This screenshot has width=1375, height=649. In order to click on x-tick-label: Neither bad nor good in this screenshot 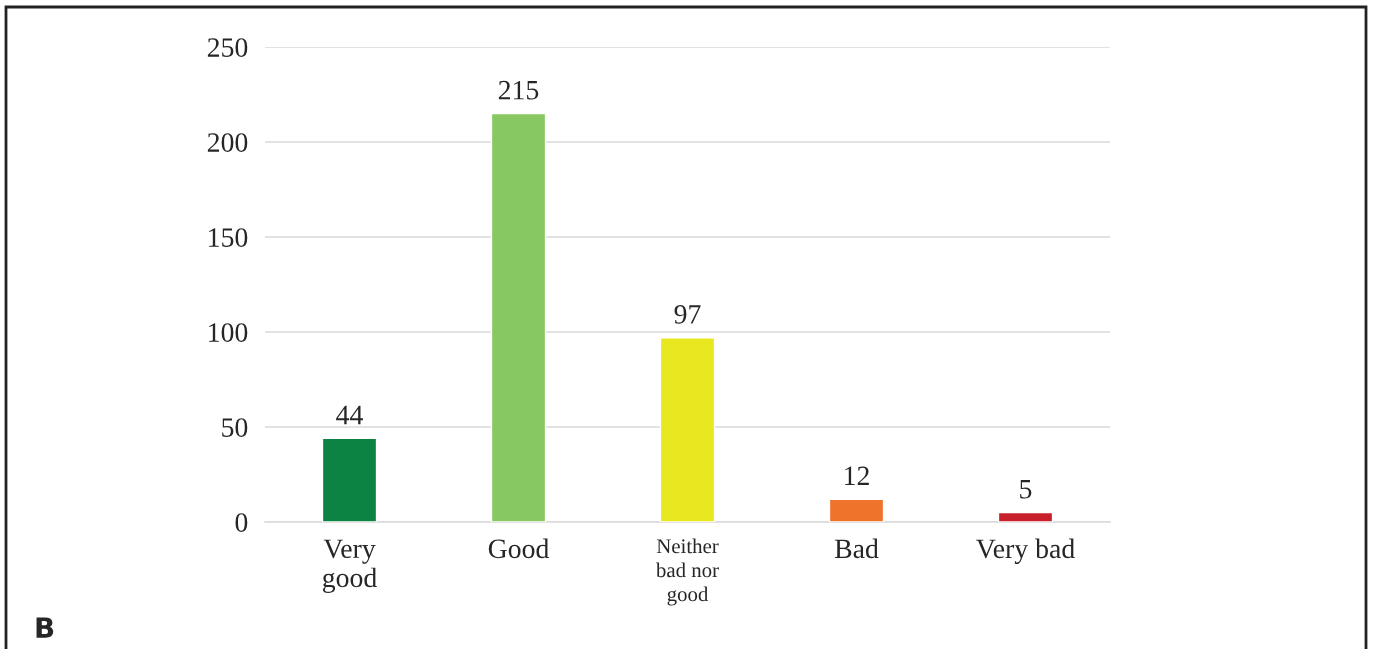, I will do `click(687, 572)`.